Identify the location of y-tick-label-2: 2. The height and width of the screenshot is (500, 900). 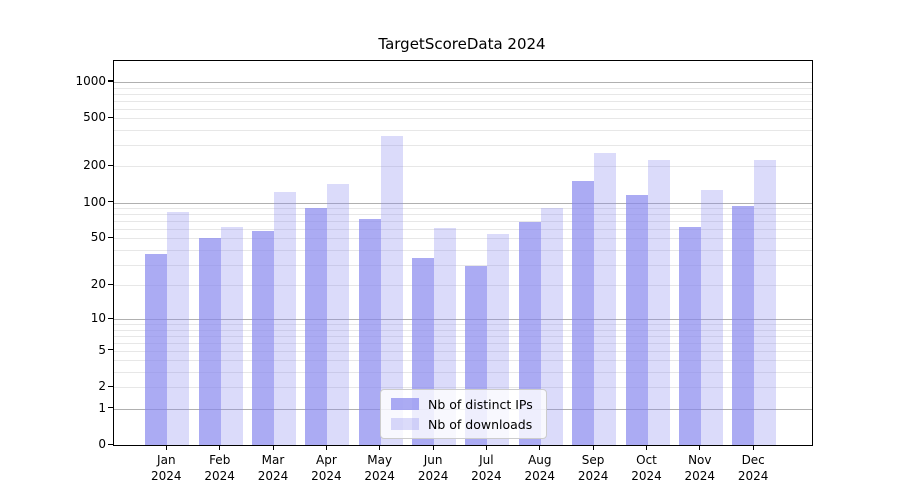
(102, 386).